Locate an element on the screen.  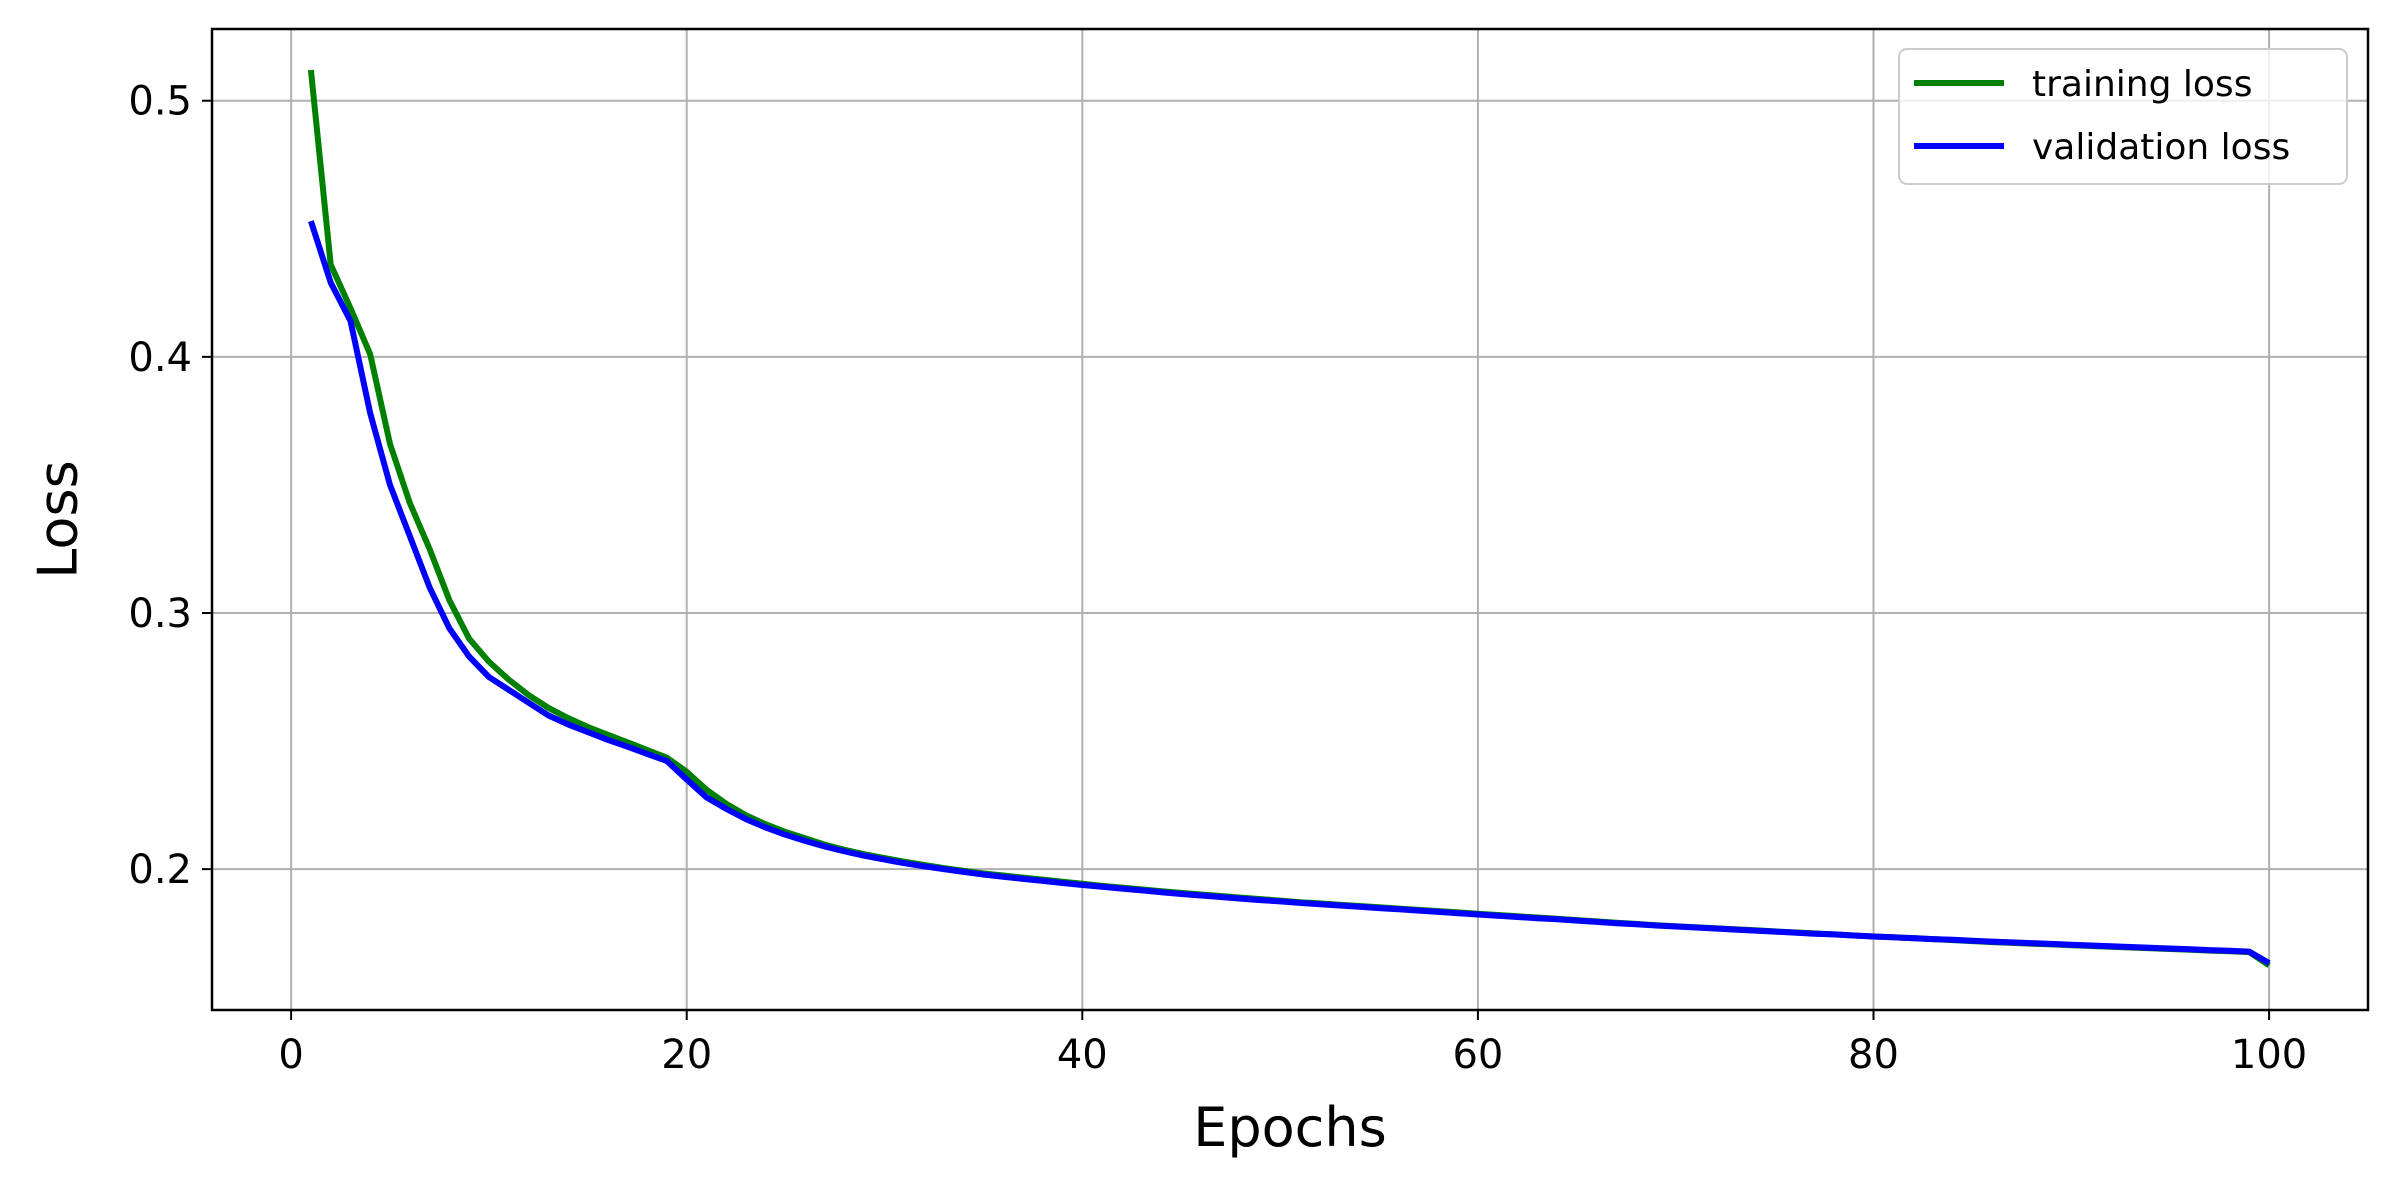
y-tick-label: 0.2 is located at coordinates (160, 870).